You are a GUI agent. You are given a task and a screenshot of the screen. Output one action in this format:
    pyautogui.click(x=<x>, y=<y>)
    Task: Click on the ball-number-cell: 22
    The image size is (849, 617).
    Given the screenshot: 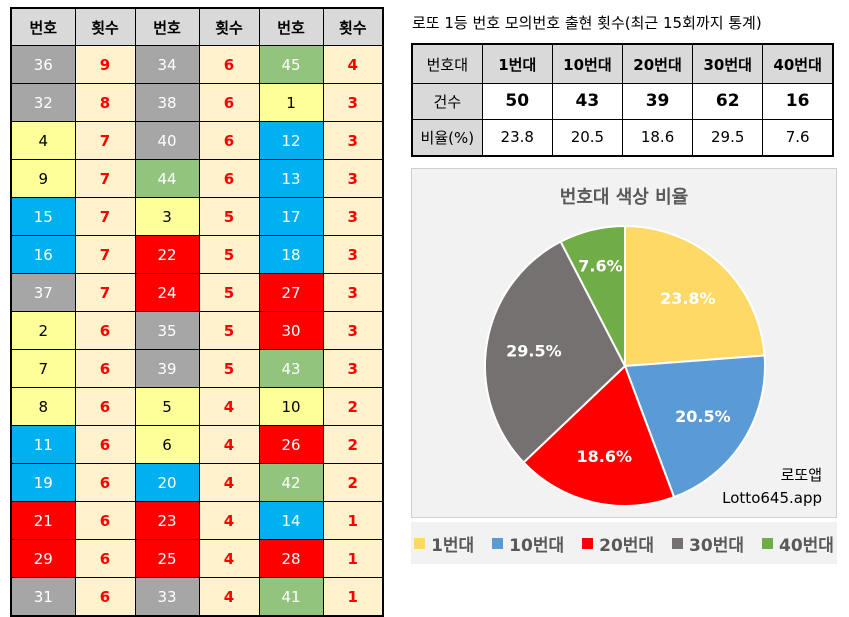 What is the action you would take?
    pyautogui.click(x=167, y=254)
    